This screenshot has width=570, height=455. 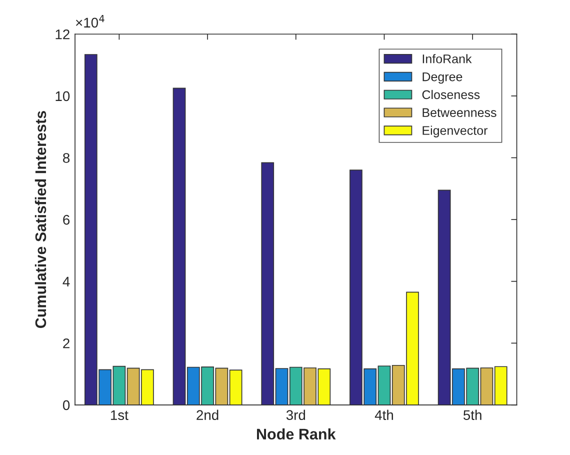 What do you see at coordinates (472, 415) in the screenshot?
I see `x-tick-label: 5th` at bounding box center [472, 415].